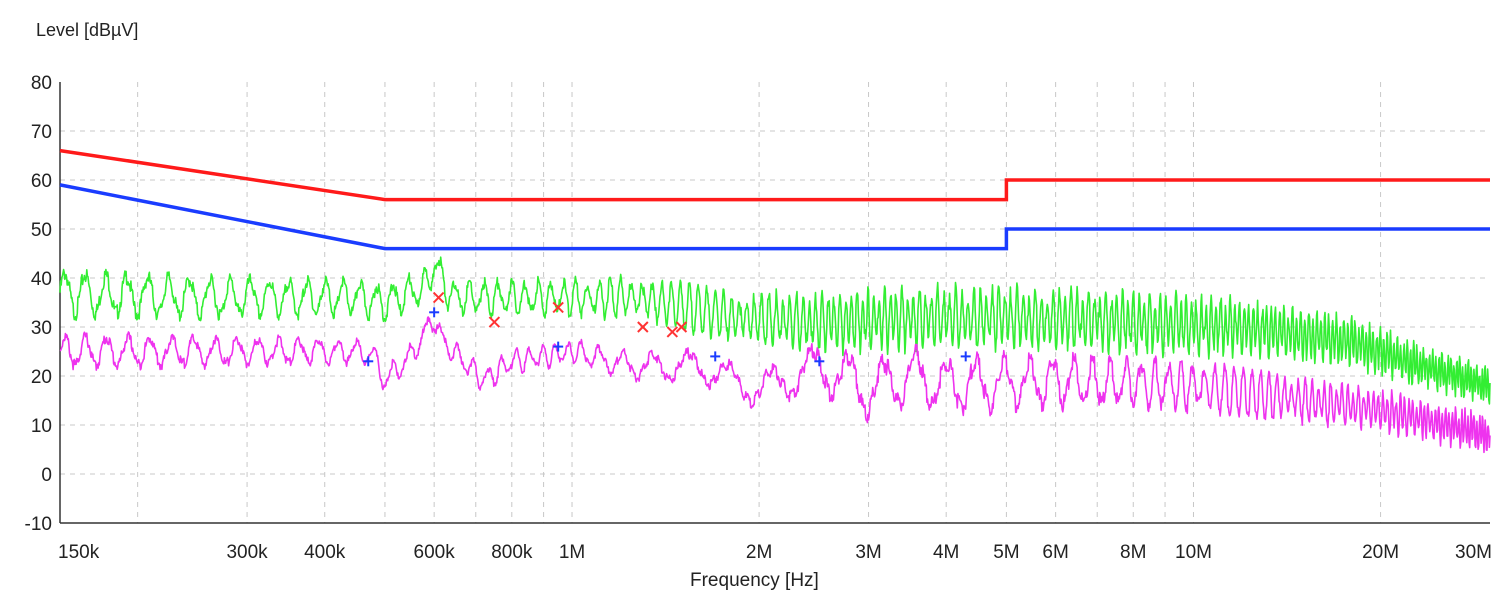  Describe the element at coordinates (512, 552) in the screenshot. I see `x-tick-label: 800k` at that location.